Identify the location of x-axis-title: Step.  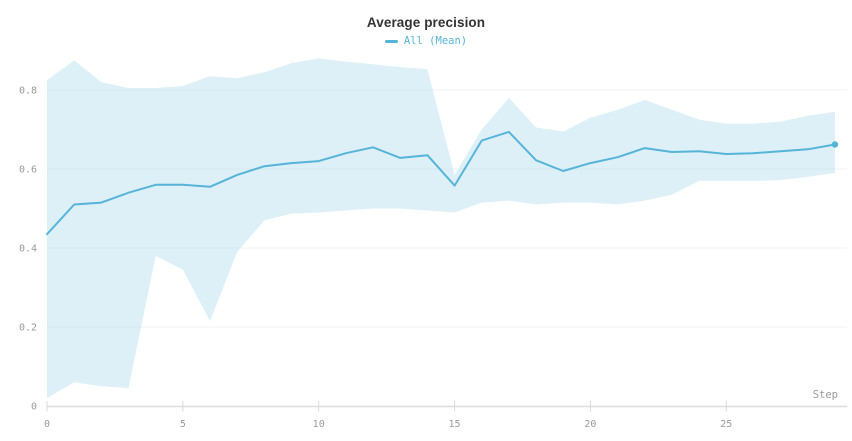
(825, 395).